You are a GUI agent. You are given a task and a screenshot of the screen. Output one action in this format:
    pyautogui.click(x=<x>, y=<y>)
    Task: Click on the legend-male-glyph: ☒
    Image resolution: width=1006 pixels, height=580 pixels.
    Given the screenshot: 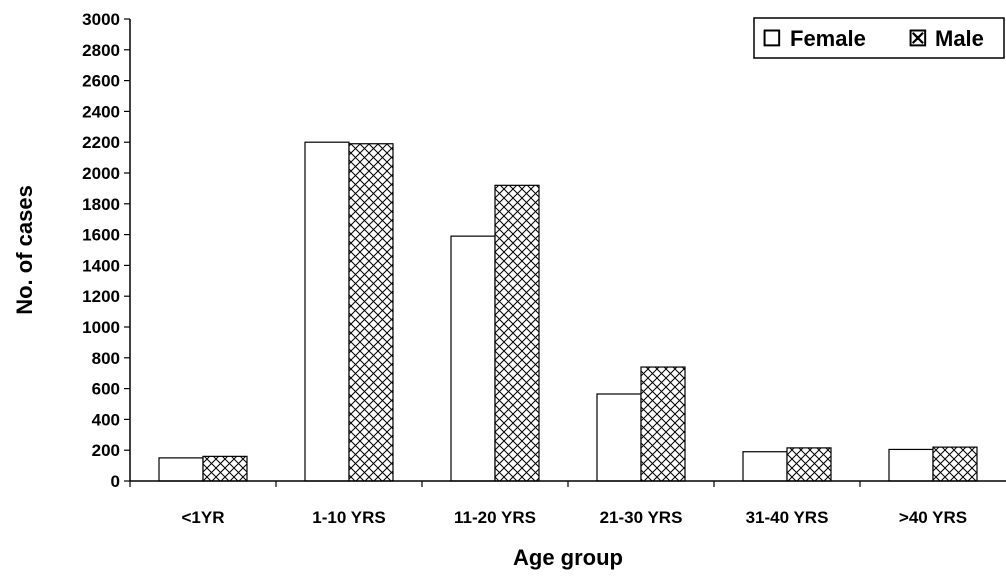 What is the action you would take?
    pyautogui.click(x=918, y=38)
    